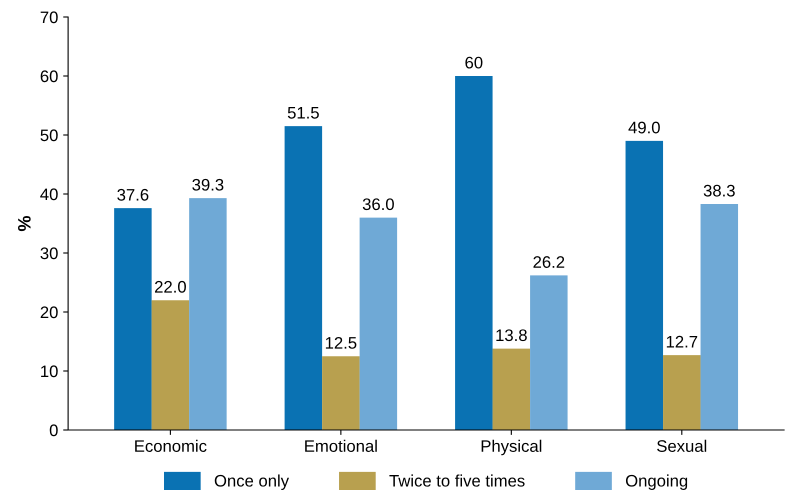 The height and width of the screenshot is (500, 792). What do you see at coordinates (170, 286) in the screenshot?
I see `data-label: 22.0` at bounding box center [170, 286].